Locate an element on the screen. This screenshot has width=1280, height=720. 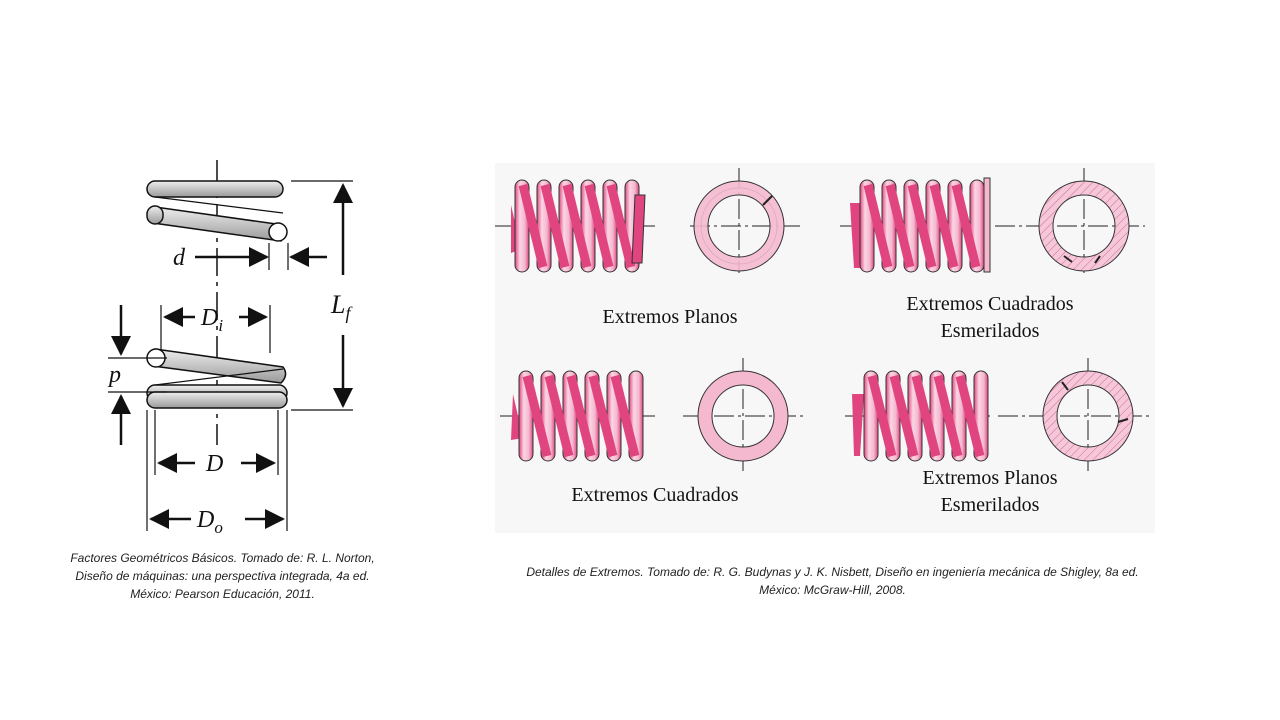
label-do: Do is located at coordinates (209, 522).